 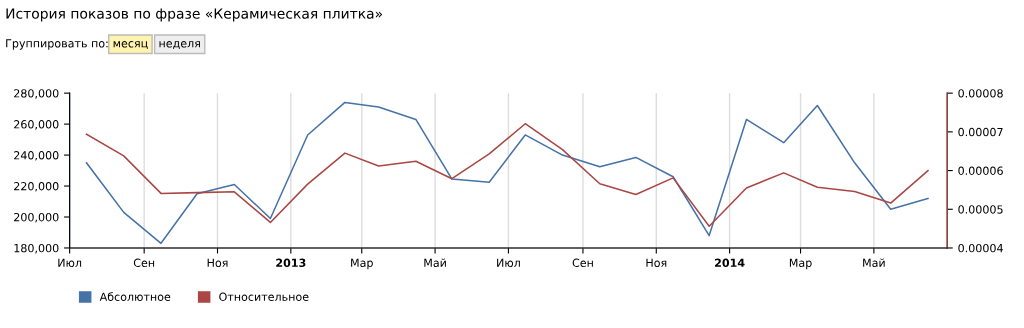 I want to click on y2-tick-label: 0.00005, so click(x=980, y=209).